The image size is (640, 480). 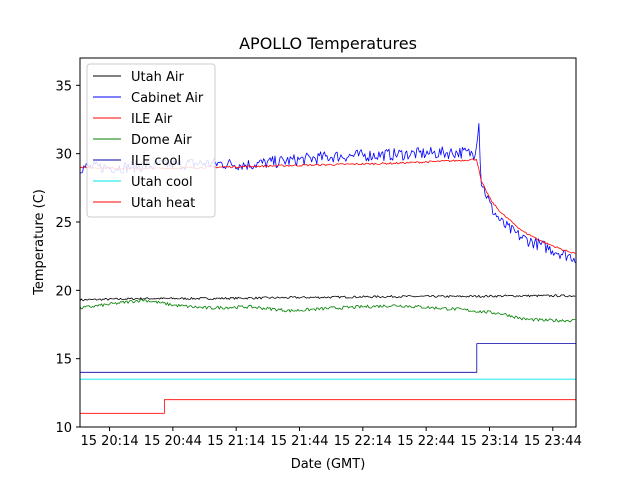 What do you see at coordinates (67, 257) in the screenshot?
I see `y-axis: 10 15 20 25 30 35` at bounding box center [67, 257].